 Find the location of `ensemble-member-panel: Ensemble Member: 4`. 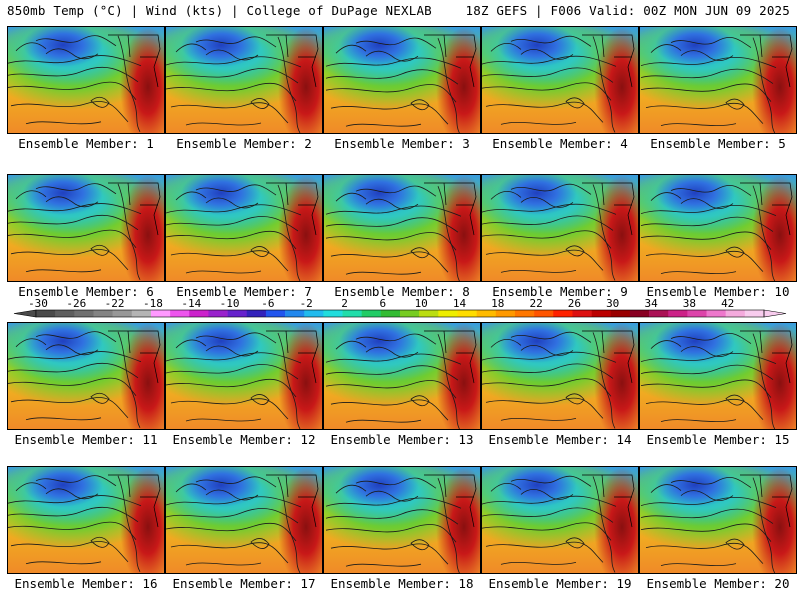

ensemble-member-panel: Ensemble Member: 4 is located at coordinates (560, 91).